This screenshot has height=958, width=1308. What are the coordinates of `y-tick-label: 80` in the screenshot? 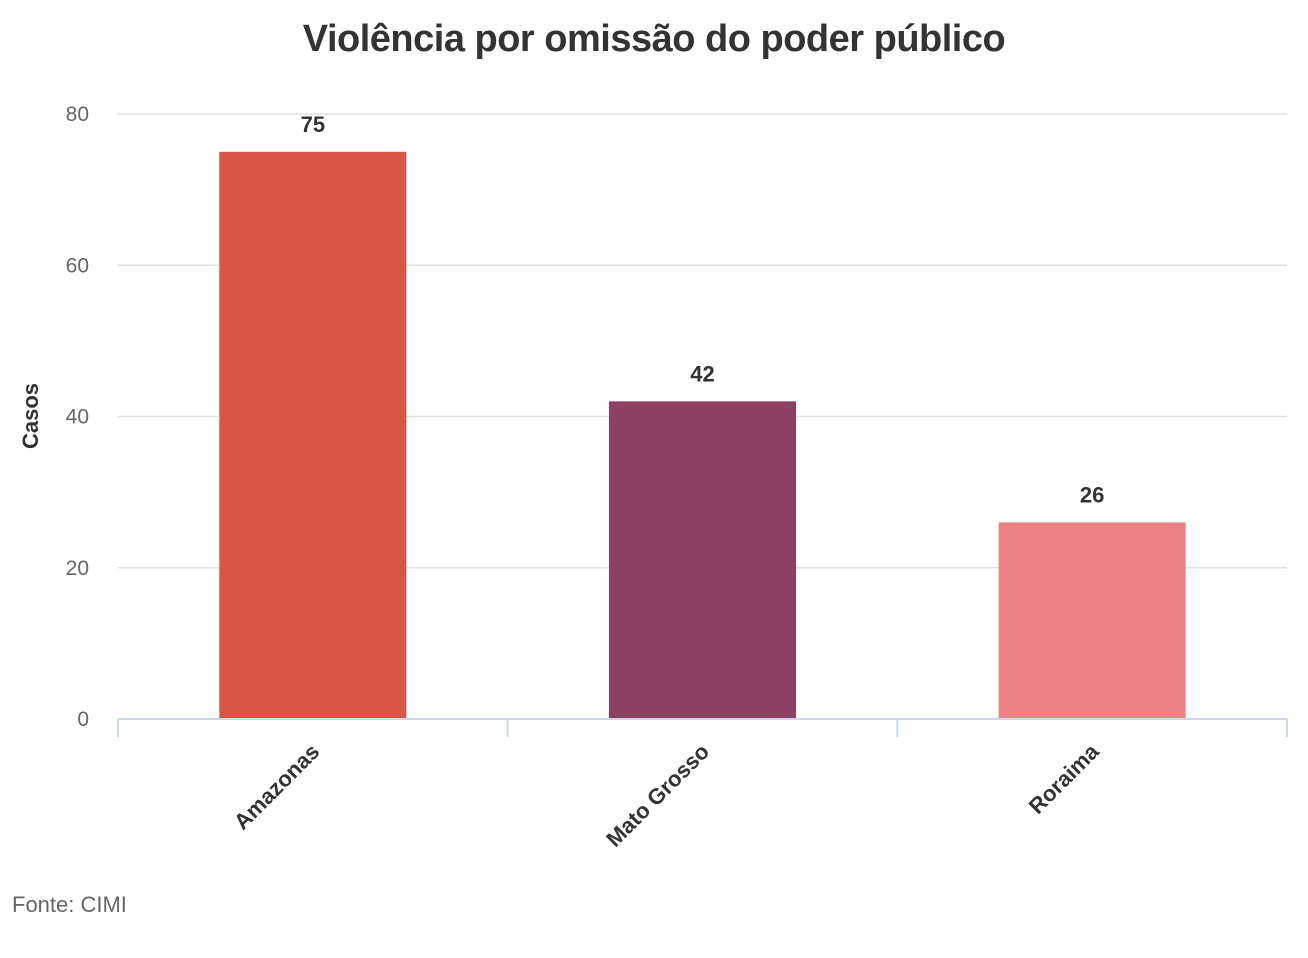 It's located at (77, 114).